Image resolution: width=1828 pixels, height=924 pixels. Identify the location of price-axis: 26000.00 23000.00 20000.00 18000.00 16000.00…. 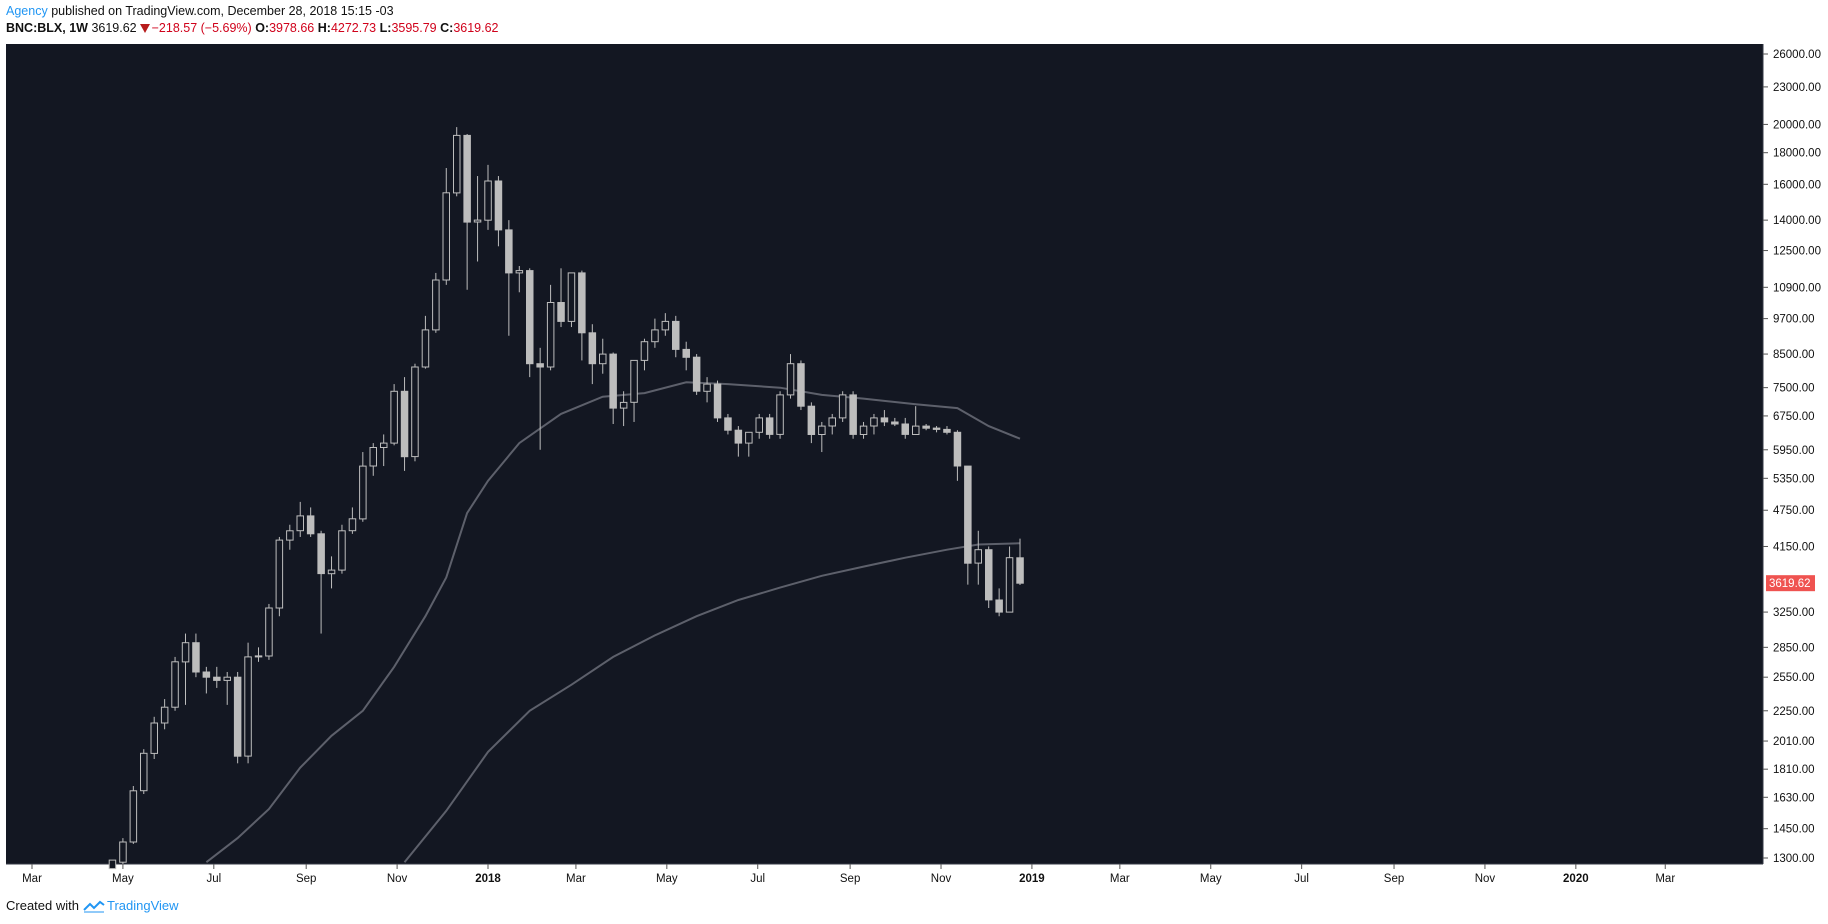
(1792, 457).